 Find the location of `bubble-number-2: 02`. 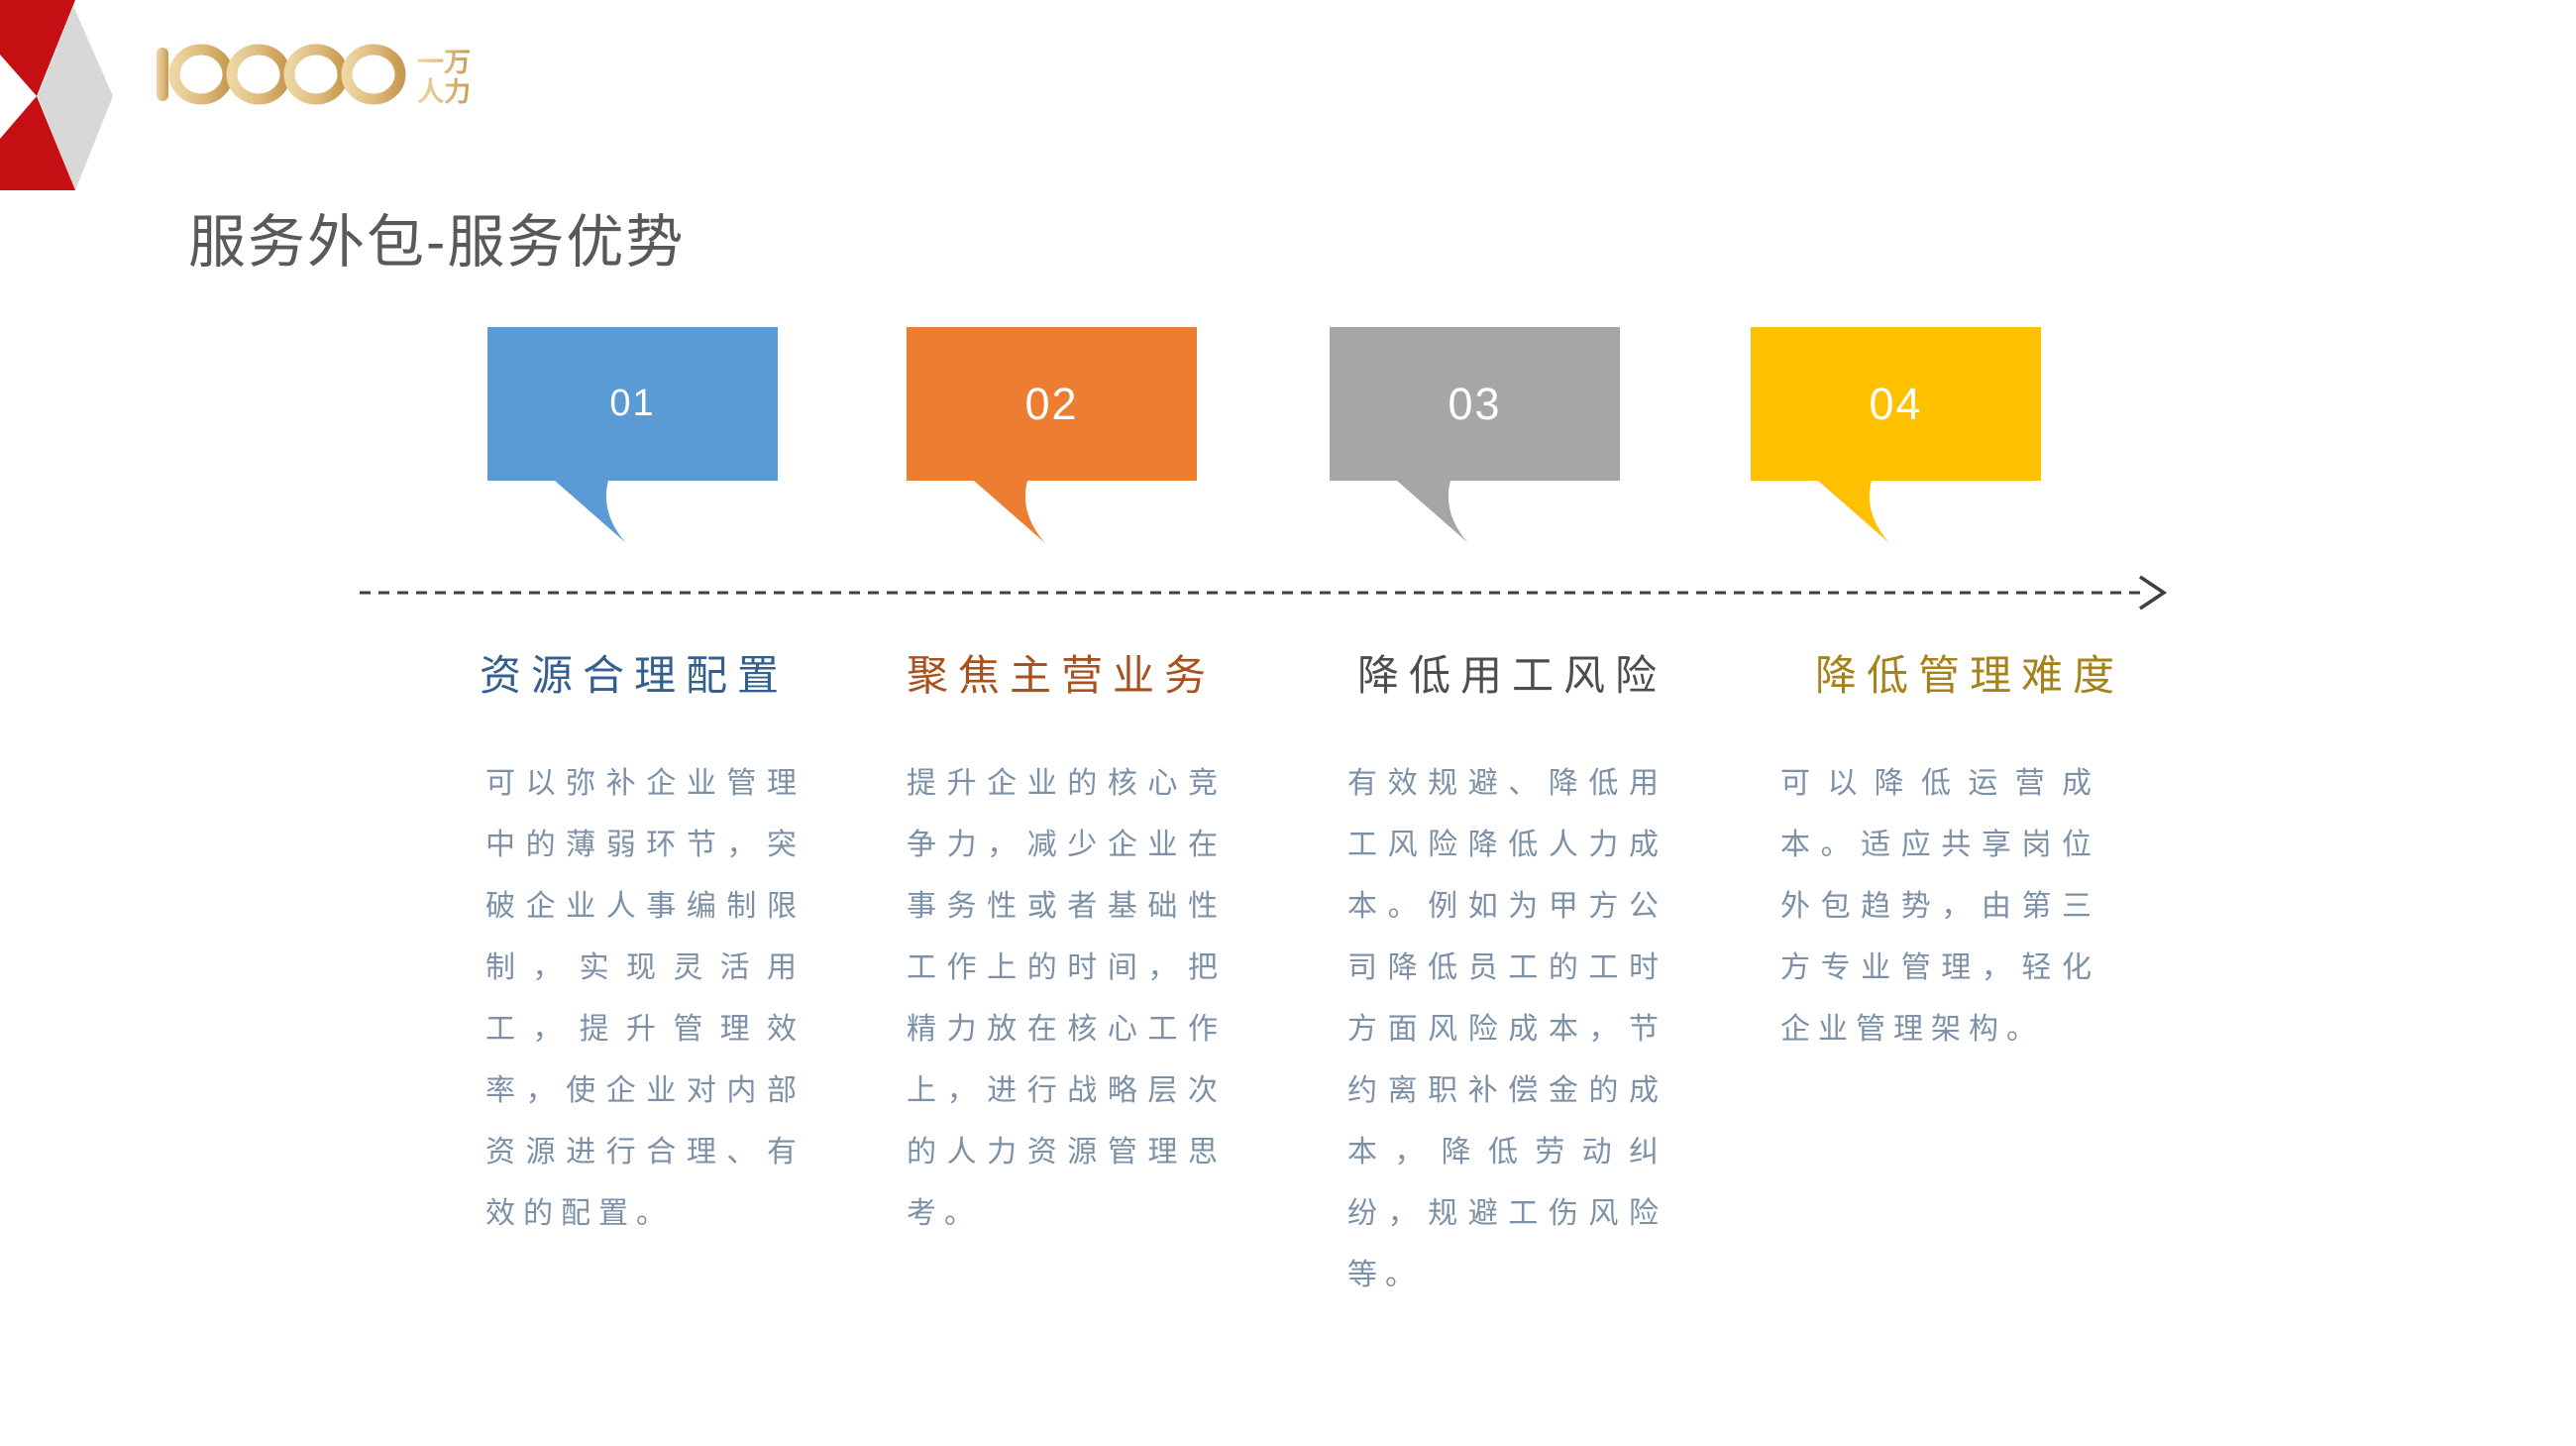

bubble-number-2: 02 is located at coordinates (1051, 403).